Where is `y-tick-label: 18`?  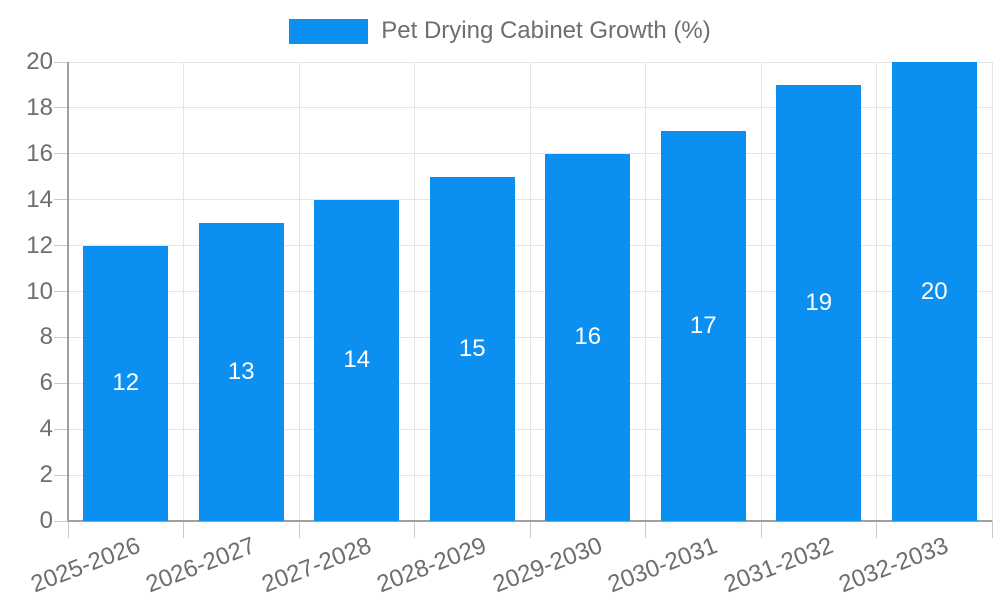
y-tick-label: 18 is located at coordinates (39, 107).